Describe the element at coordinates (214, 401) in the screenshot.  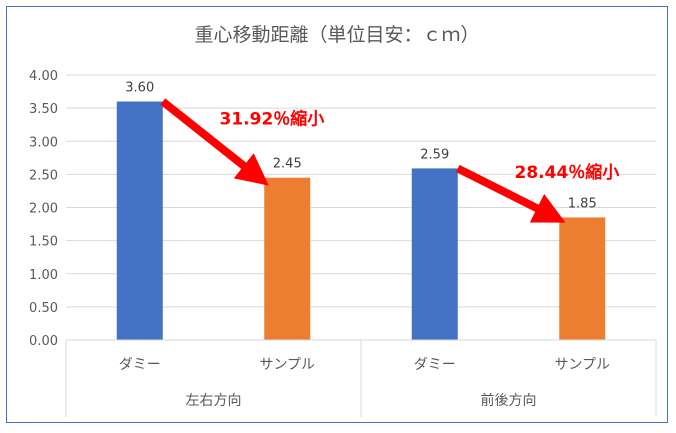
I see `group-label: 左右方向` at that location.